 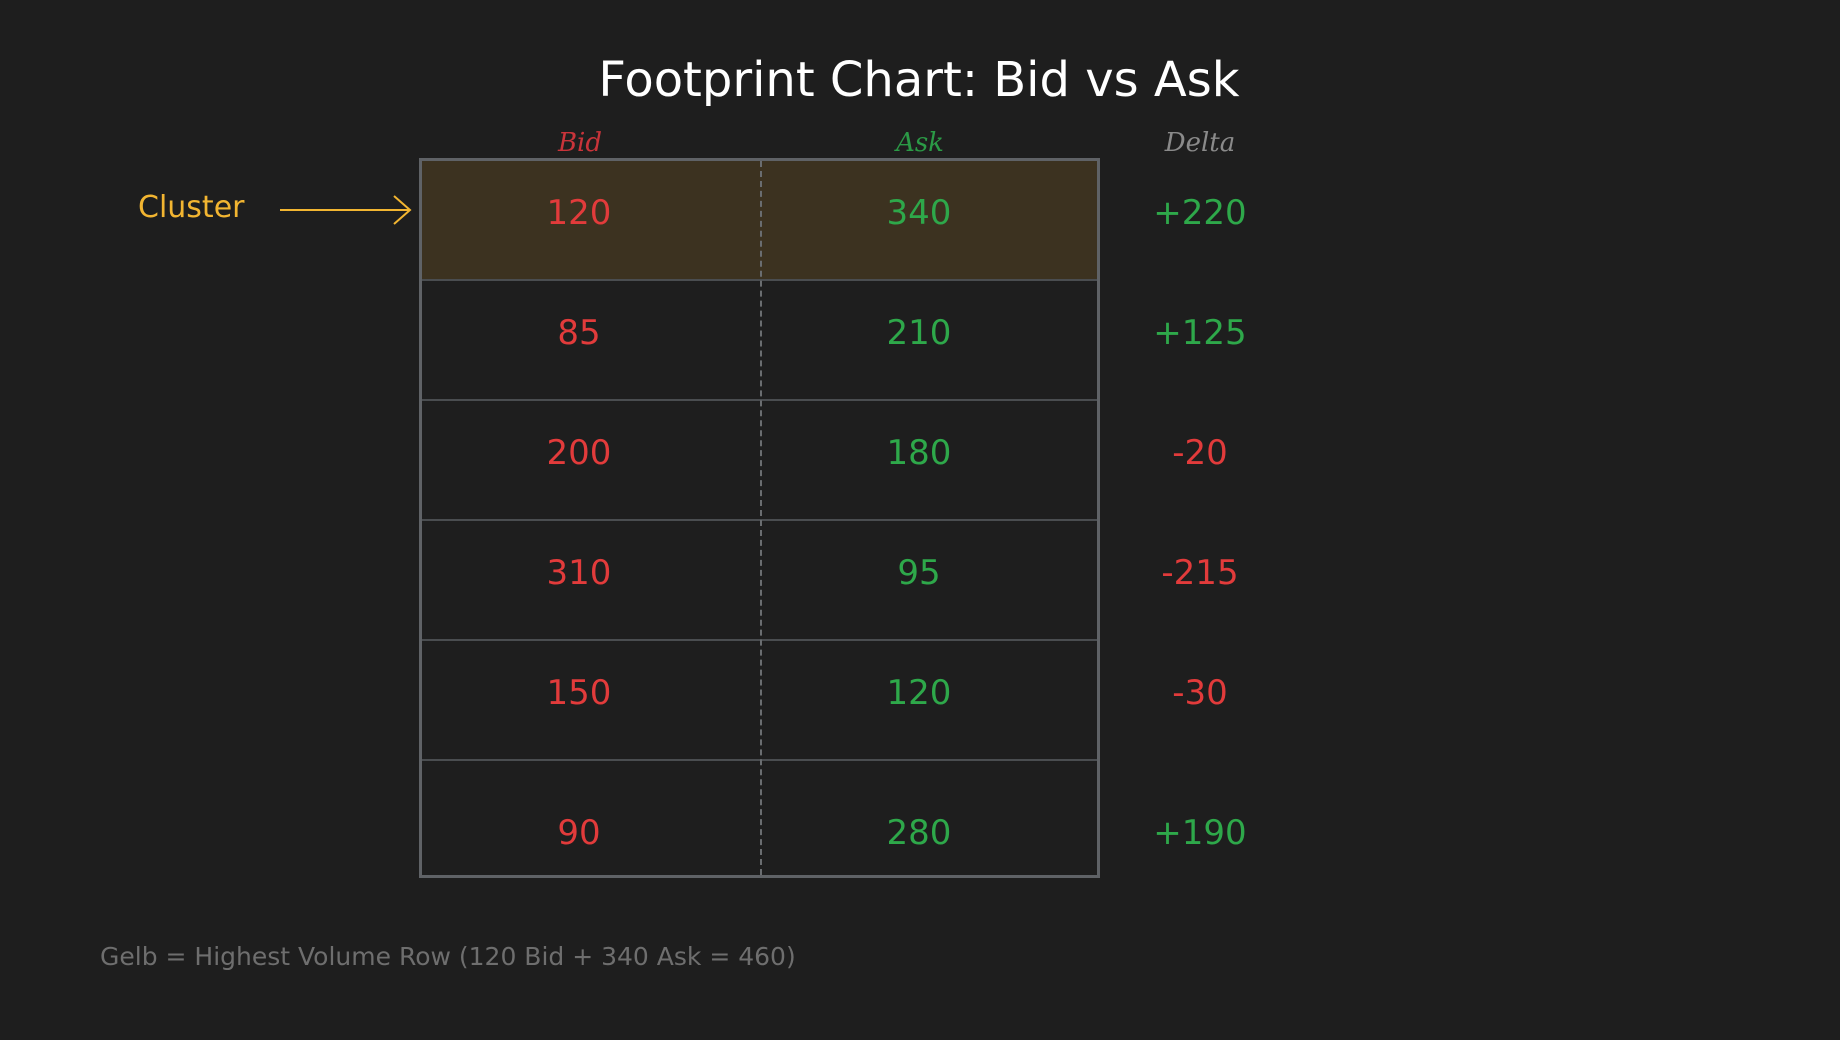 I want to click on footprint-row-highlighted, so click(x=759, y=221).